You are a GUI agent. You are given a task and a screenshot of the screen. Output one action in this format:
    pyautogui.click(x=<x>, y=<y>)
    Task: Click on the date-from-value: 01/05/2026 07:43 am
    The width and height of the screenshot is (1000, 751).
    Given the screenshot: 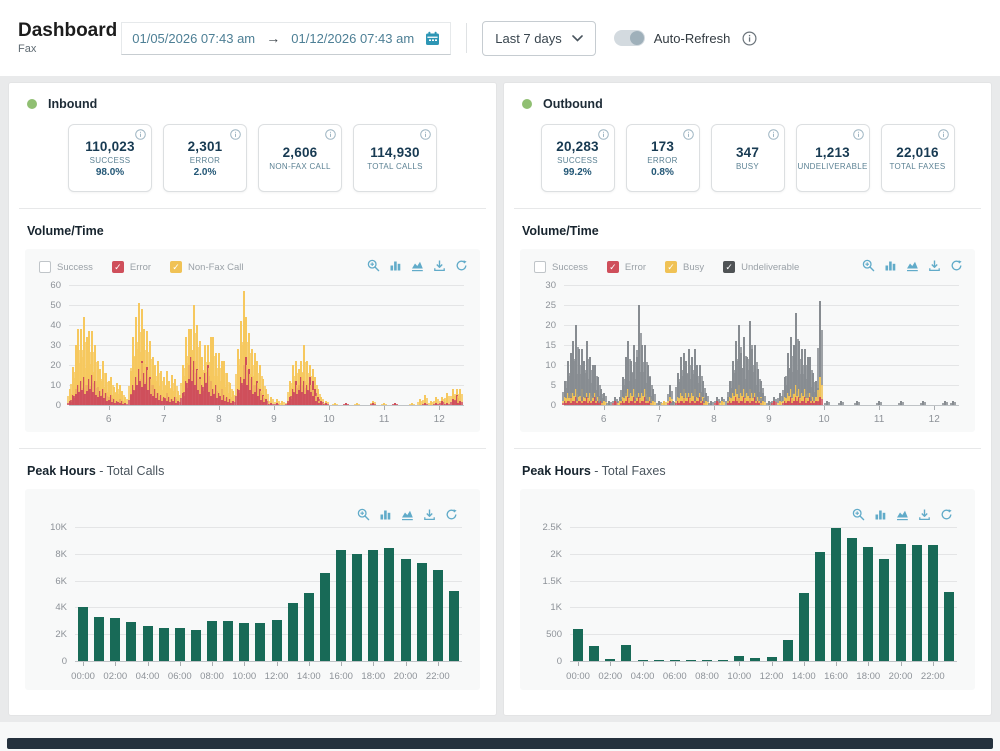 What is the action you would take?
    pyautogui.click(x=194, y=38)
    